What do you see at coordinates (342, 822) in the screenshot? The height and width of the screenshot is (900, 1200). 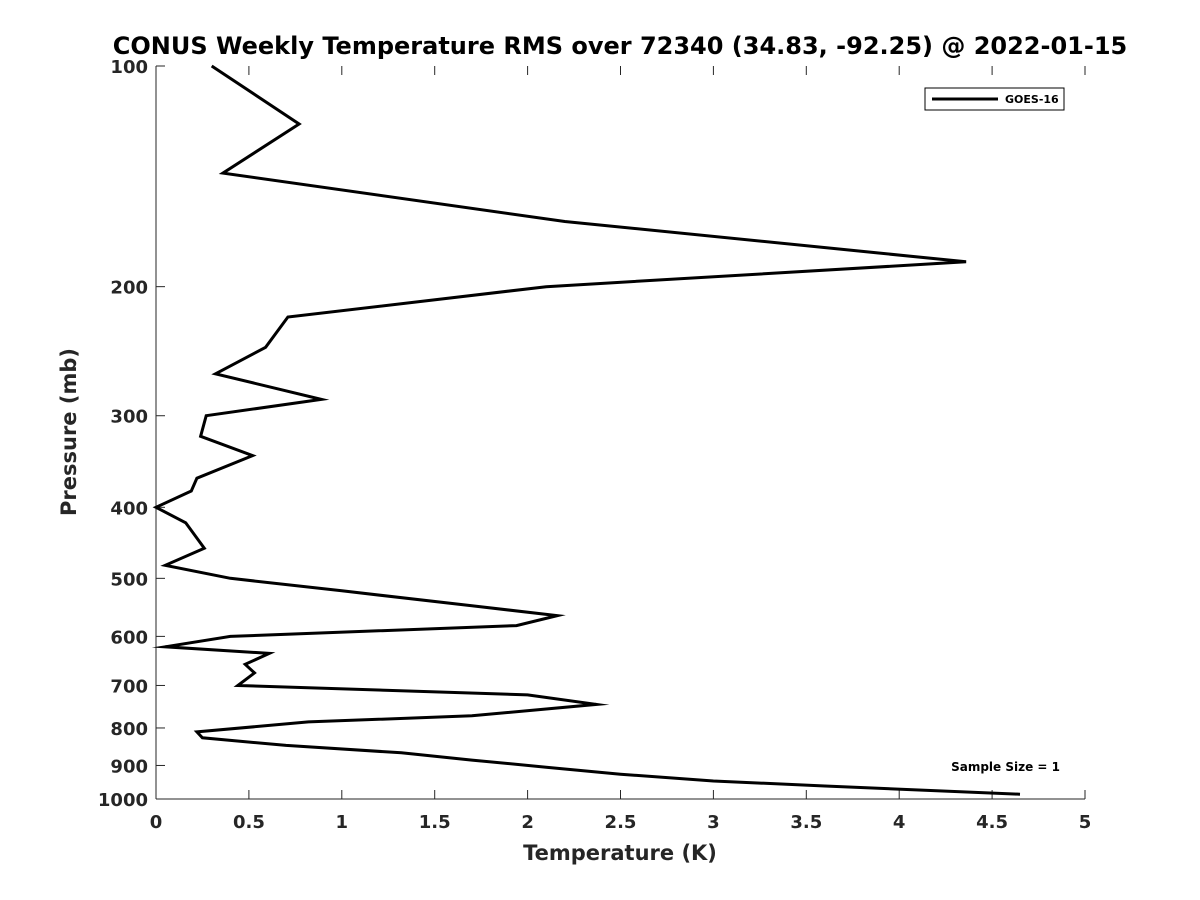 I see `x-tick-label: 1` at bounding box center [342, 822].